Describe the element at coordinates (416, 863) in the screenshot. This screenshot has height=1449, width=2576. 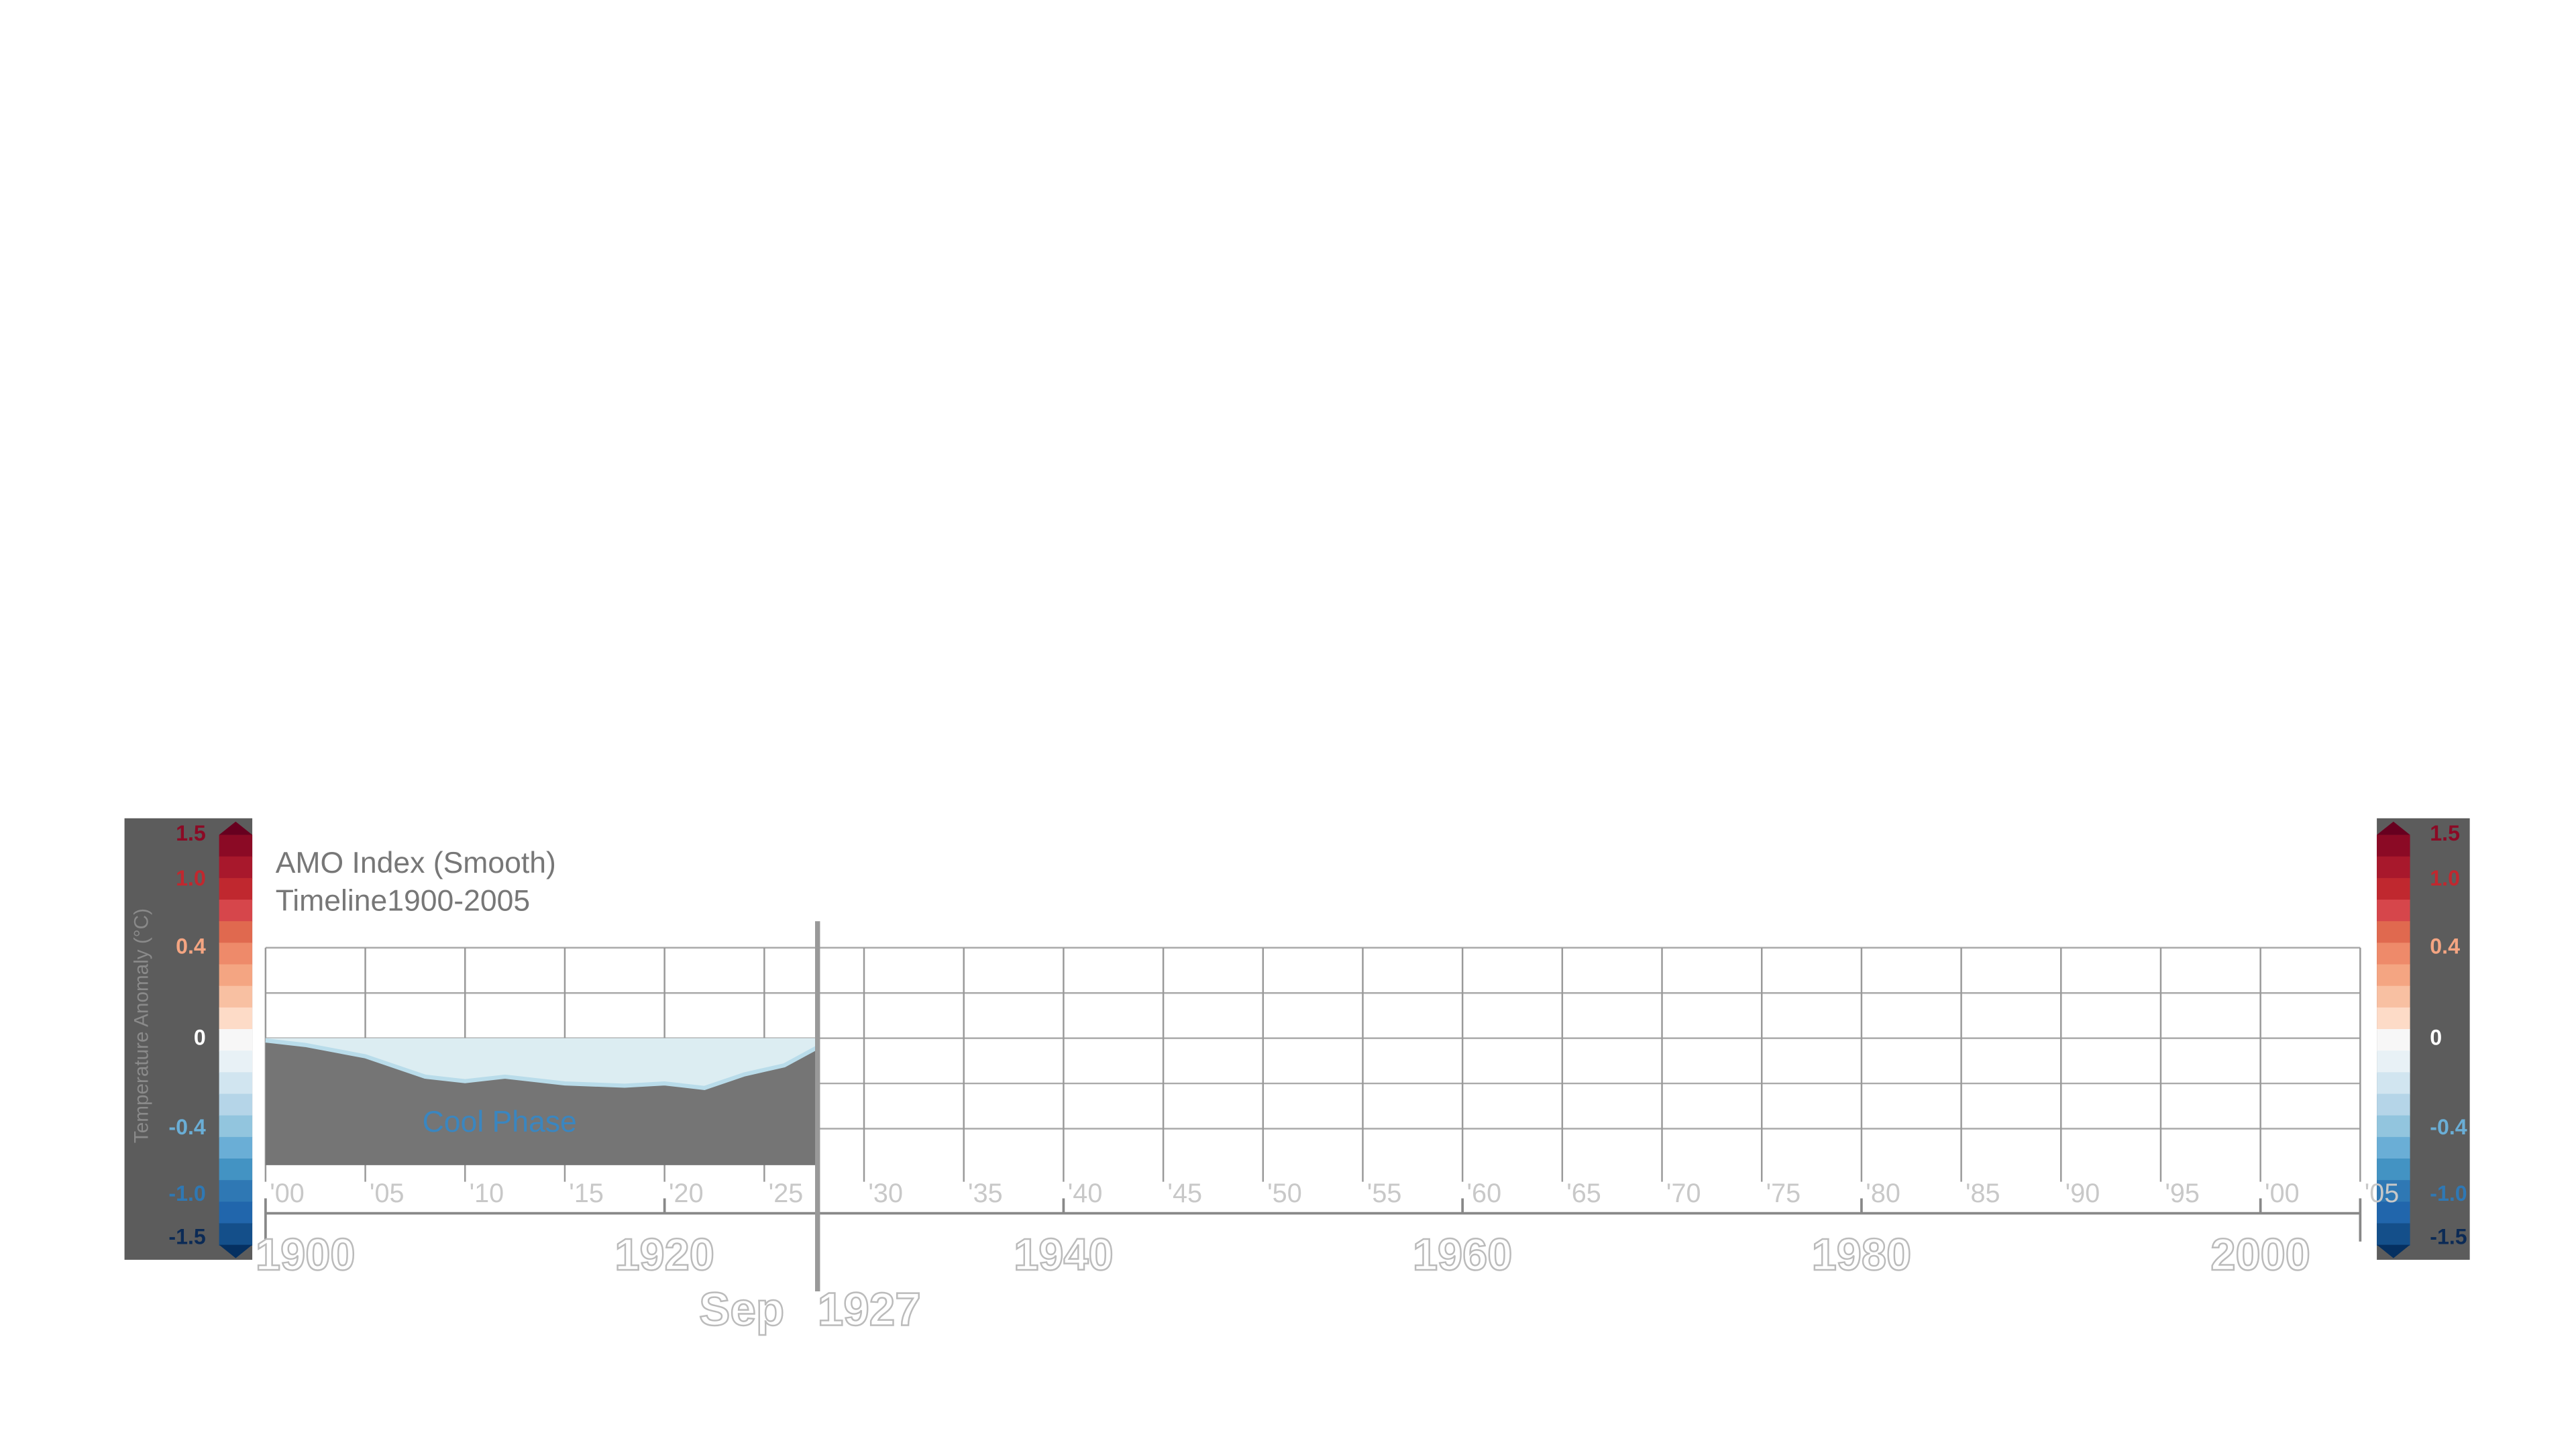
I see `panel-title: AMO Index (Smooth)` at that location.